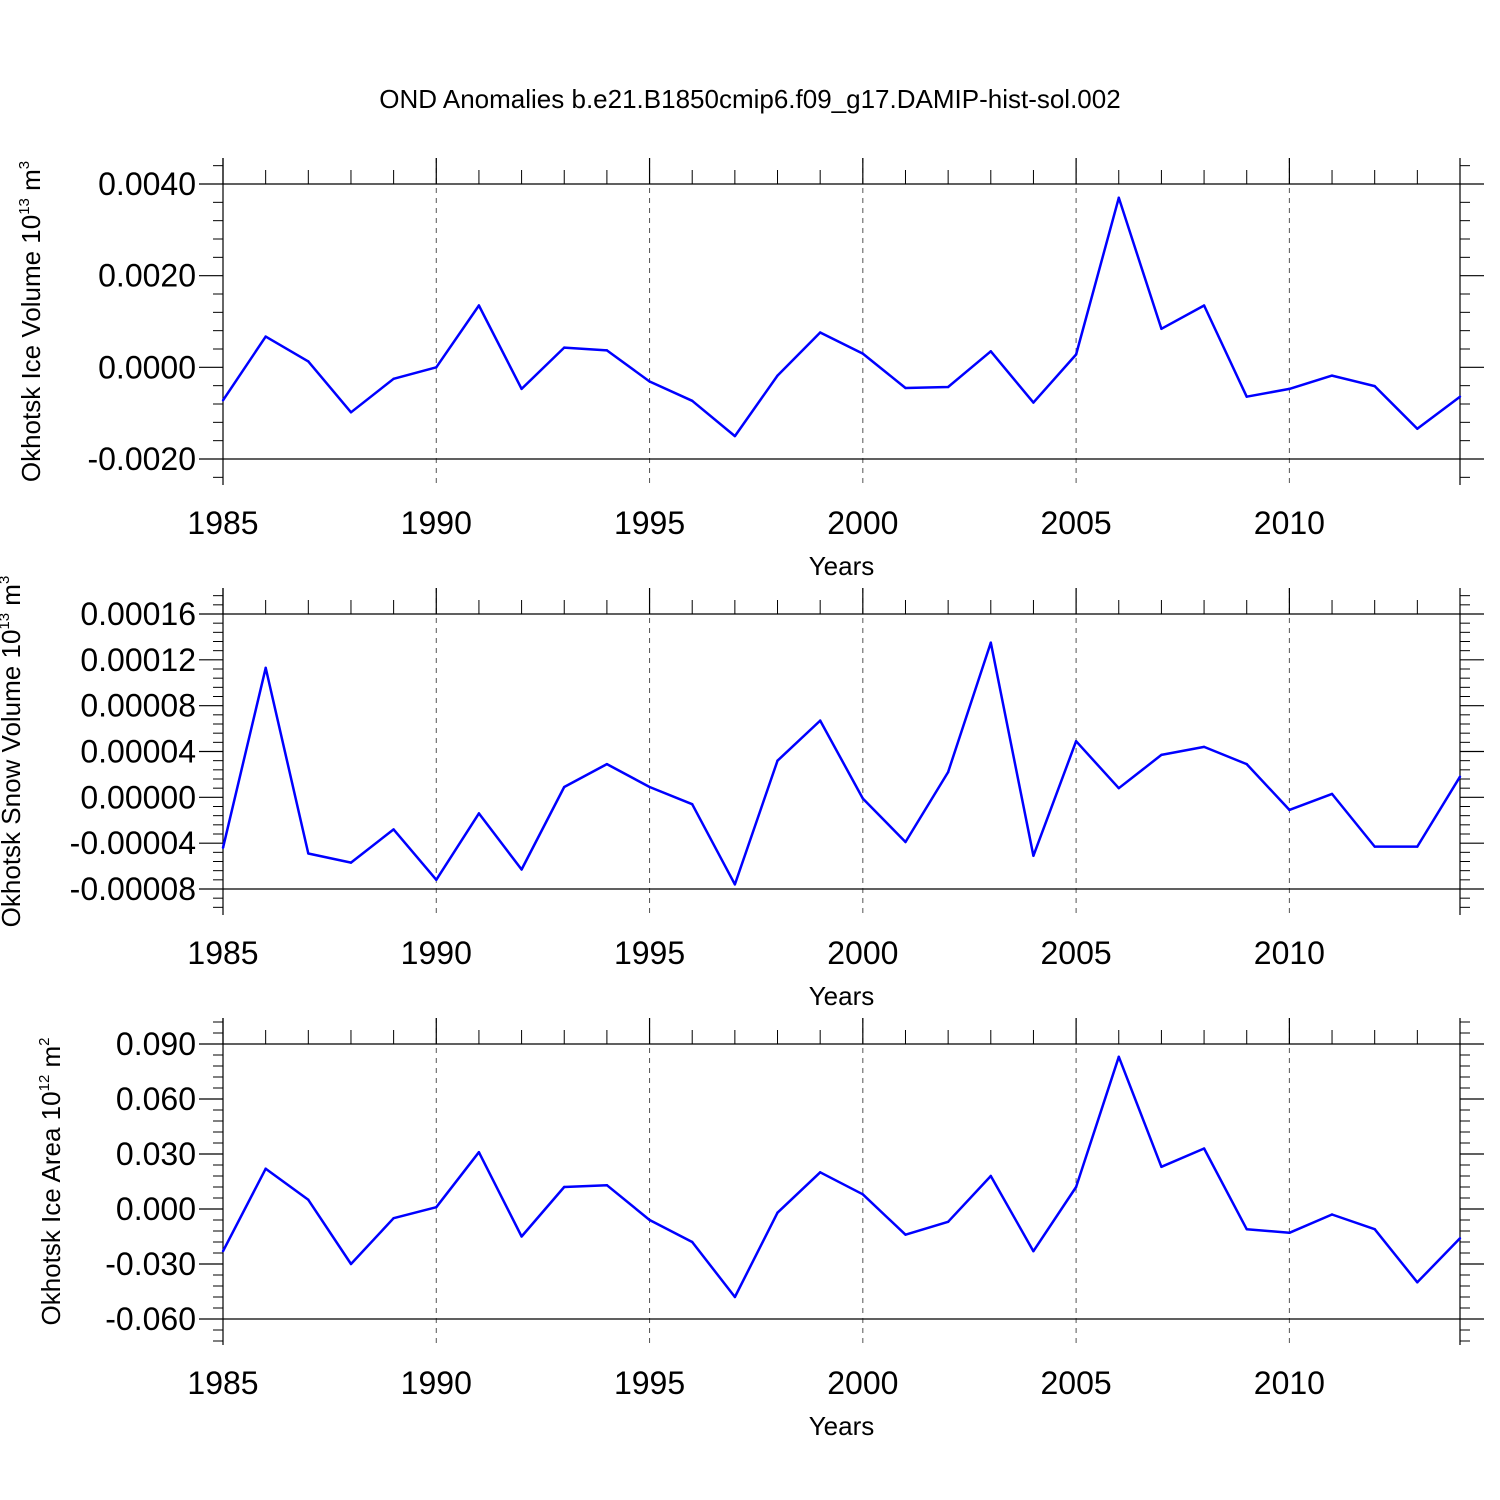 The height and width of the screenshot is (1500, 1500). Describe the element at coordinates (147, 367) in the screenshot. I see `y-tick-label: 0.0000` at that location.